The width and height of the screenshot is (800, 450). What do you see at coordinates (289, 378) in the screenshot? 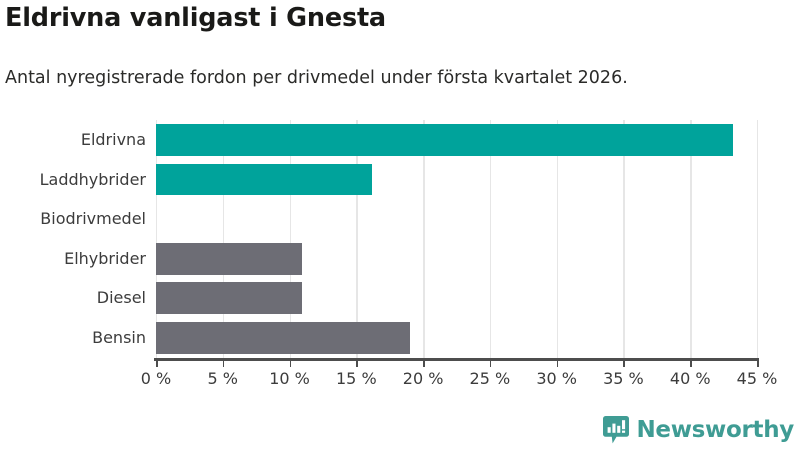
I see `x-axis-tick-label: 10 %` at bounding box center [289, 378].